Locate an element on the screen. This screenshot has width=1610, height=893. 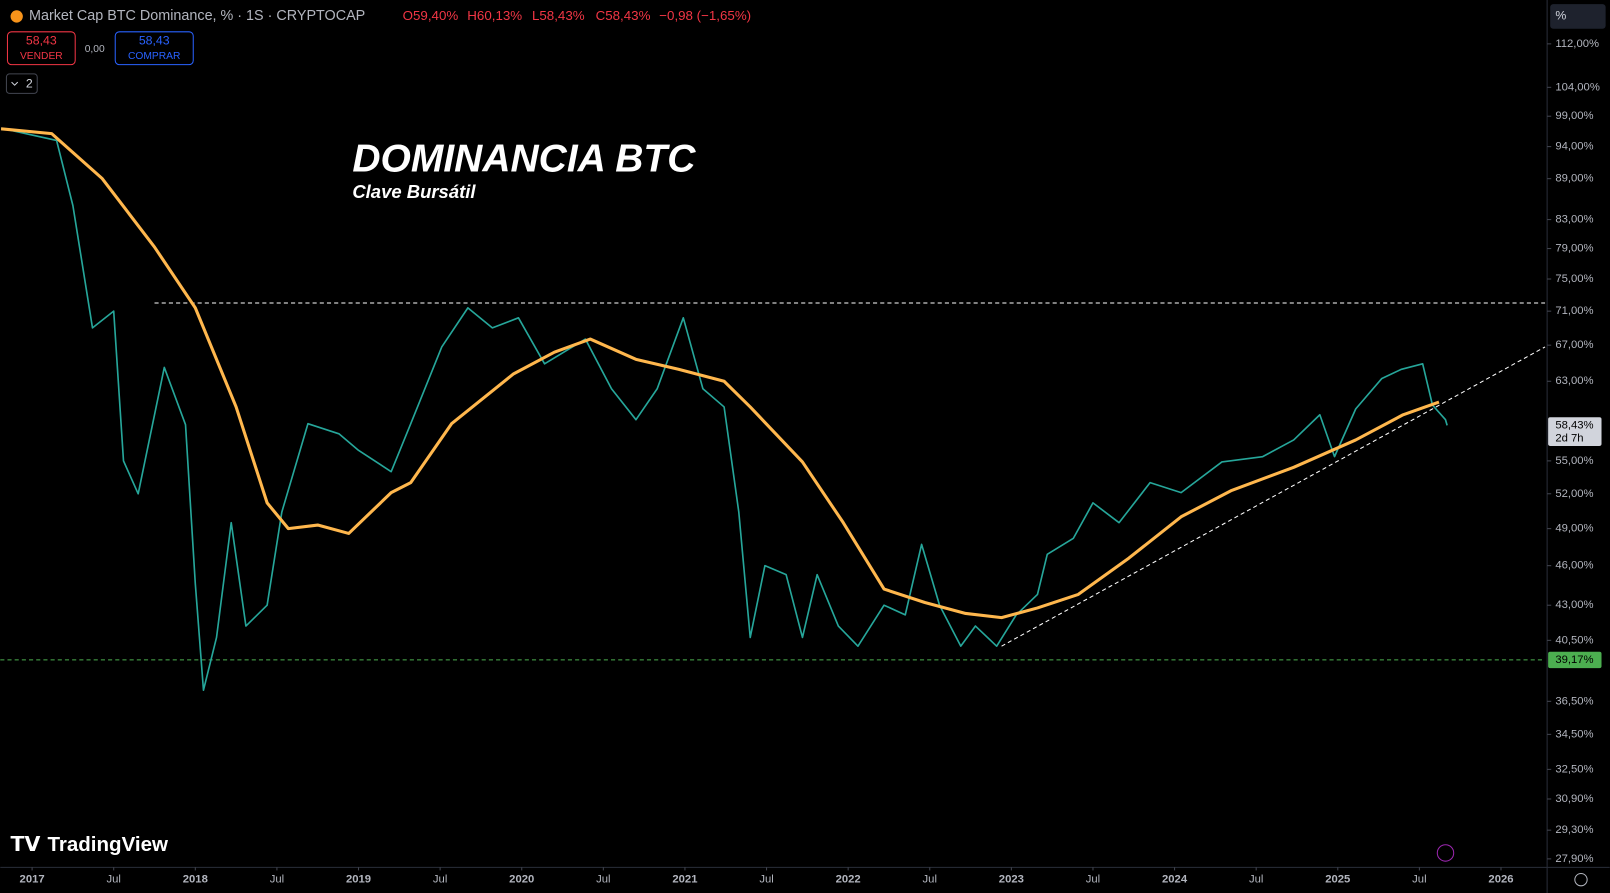
ohlc-low: L58,43% is located at coordinates (558, 15).